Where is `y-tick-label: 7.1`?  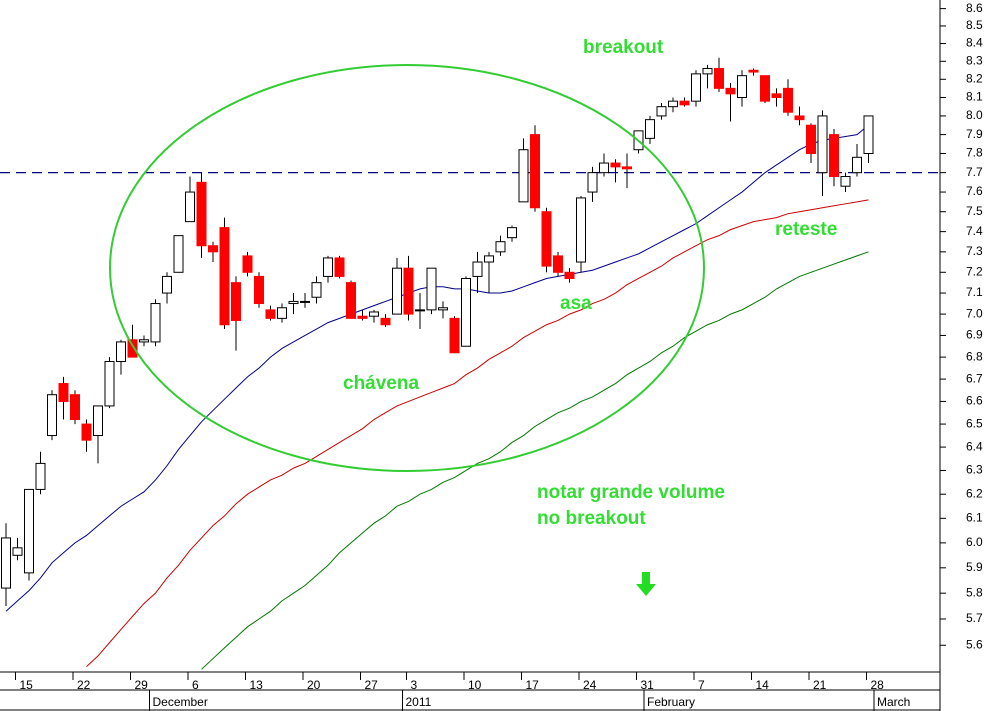 y-tick-label: 7.1 is located at coordinates (974, 292).